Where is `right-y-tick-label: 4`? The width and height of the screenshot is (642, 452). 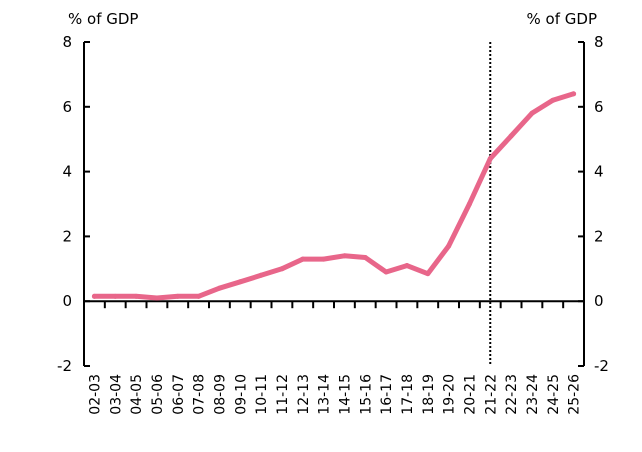
right-y-tick-label: 4 is located at coordinates (599, 172).